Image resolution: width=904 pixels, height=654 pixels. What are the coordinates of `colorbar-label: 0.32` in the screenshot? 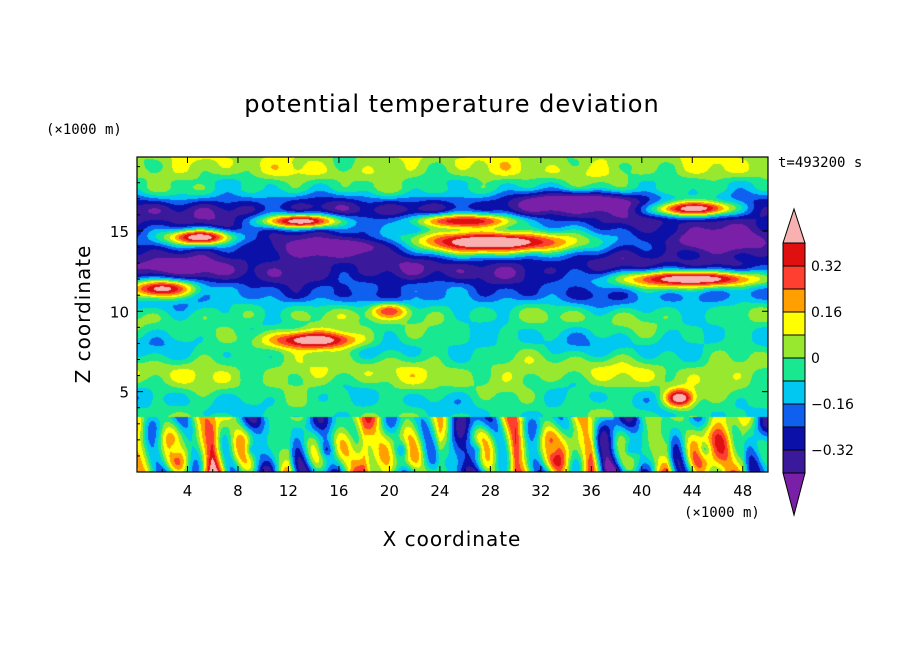 It's located at (826, 267).